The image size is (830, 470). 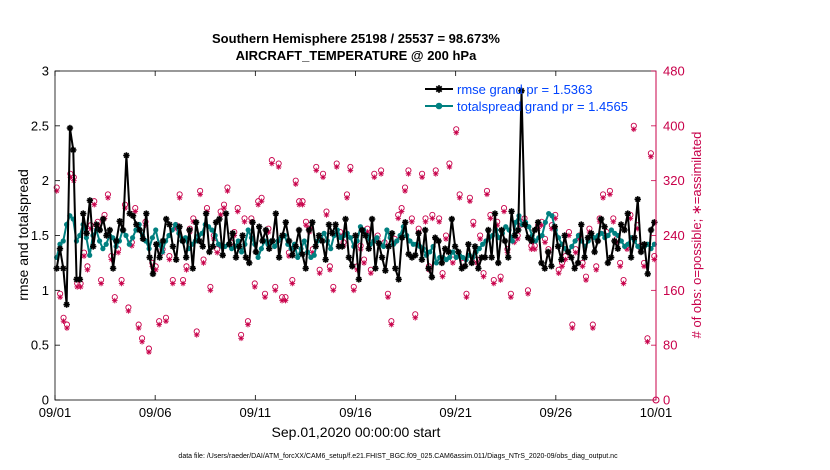 I want to click on y2-tick-label: 320, so click(x=674, y=180).